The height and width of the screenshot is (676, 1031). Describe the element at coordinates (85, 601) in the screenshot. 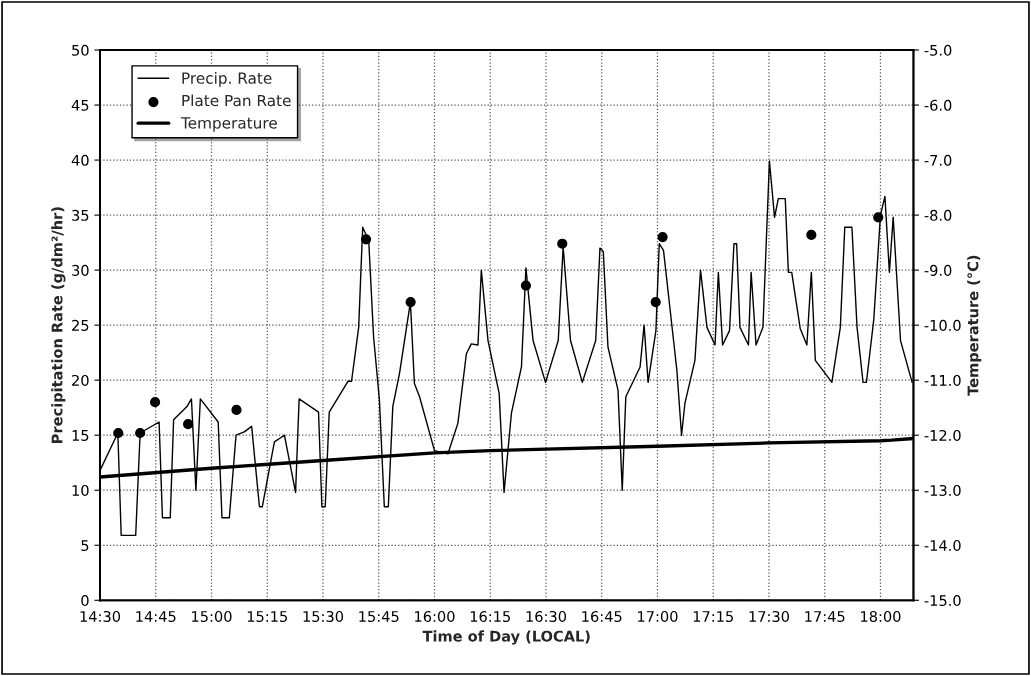

I see `y-tick-label: 0` at that location.